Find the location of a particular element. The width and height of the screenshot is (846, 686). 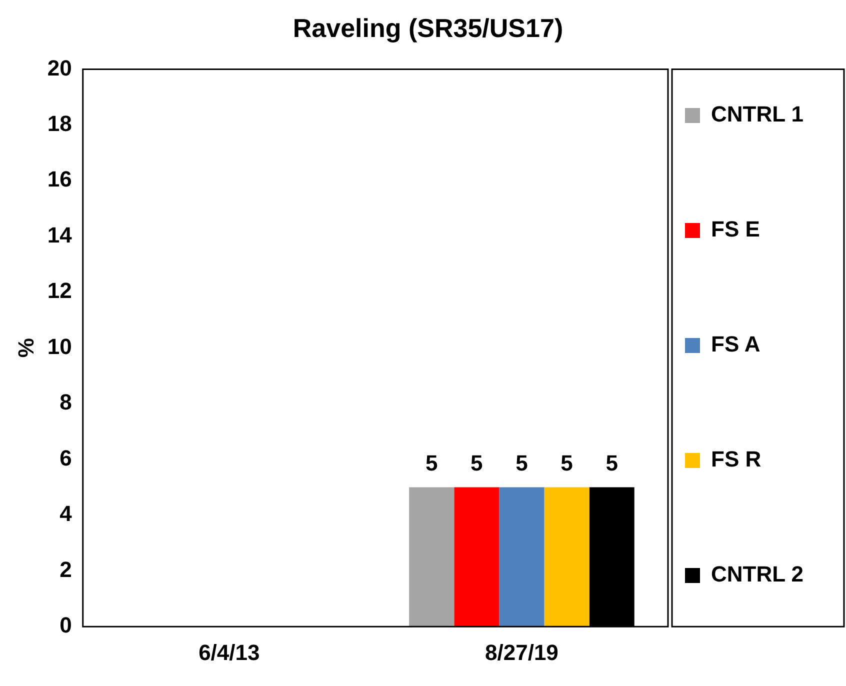

x-tick-label: 6/4/13 is located at coordinates (229, 652).